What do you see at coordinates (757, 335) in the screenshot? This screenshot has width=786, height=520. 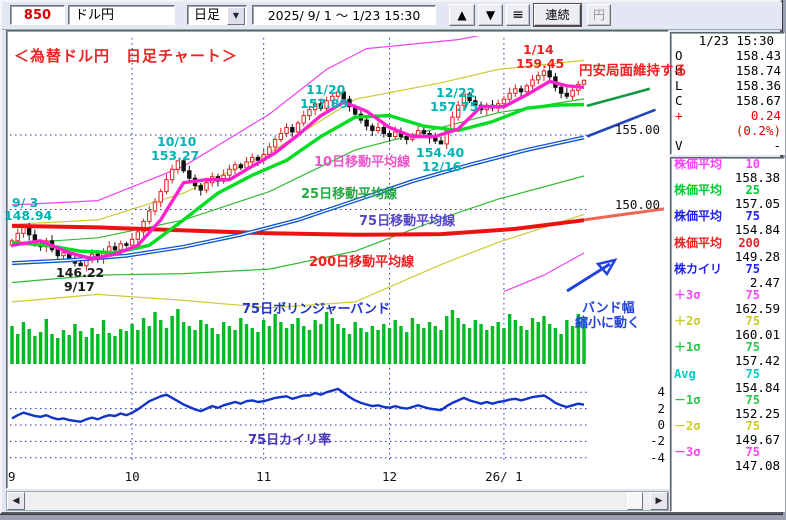 I see `indicator-value: 160.01` at bounding box center [757, 335].